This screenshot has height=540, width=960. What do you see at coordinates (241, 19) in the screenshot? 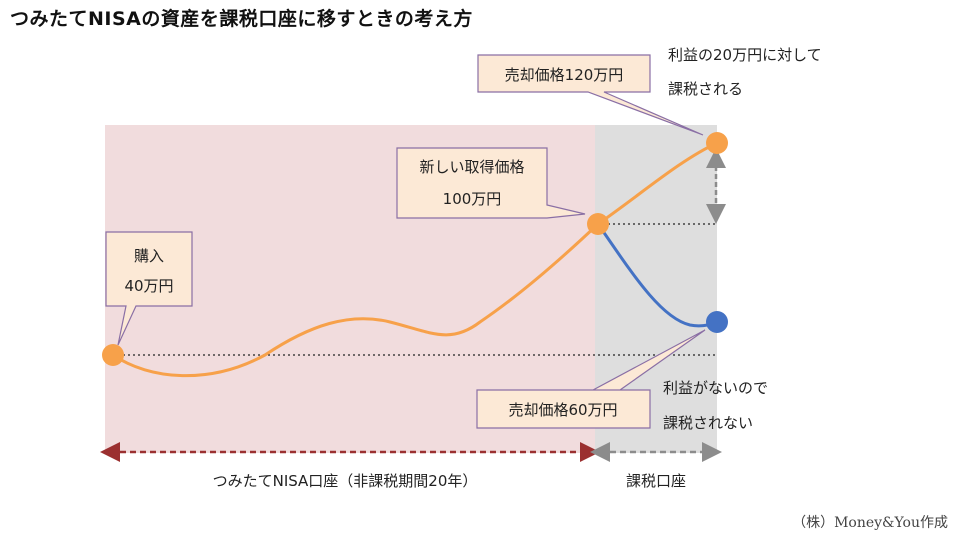
I see `diagram-title: つみたてNISAの資産を課税口座に移すときの考え方` at bounding box center [241, 19].